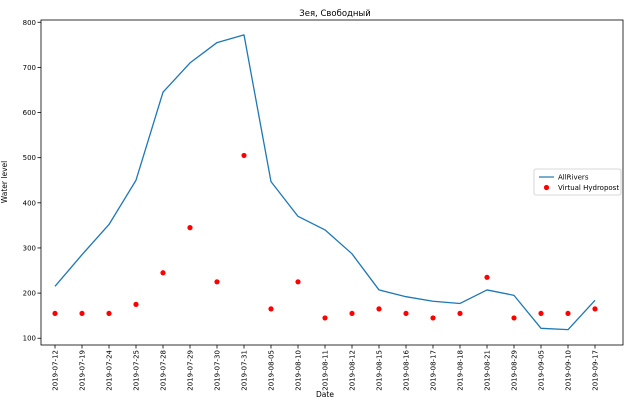 The width and height of the screenshot is (642, 411). Describe the element at coordinates (56, 370) in the screenshot. I see `x-tick-label: 2019-07-12` at that location.